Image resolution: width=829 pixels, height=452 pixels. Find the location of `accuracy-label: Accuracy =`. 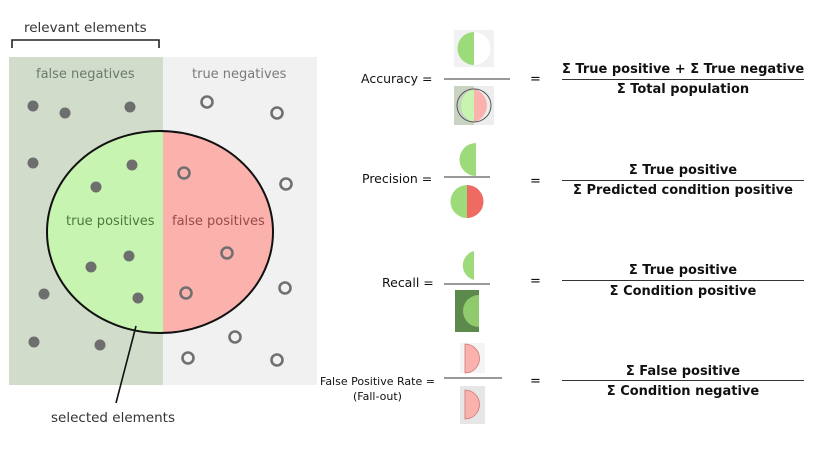

accuracy-label: Accuracy = is located at coordinates (397, 78).